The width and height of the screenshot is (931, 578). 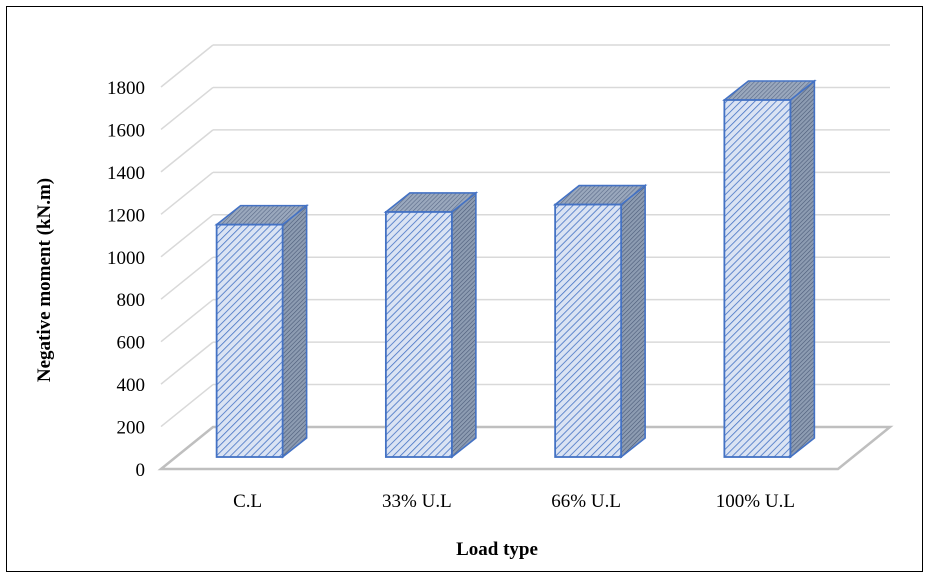 What do you see at coordinates (131, 300) in the screenshot?
I see `y-tick-label: 800` at bounding box center [131, 300].